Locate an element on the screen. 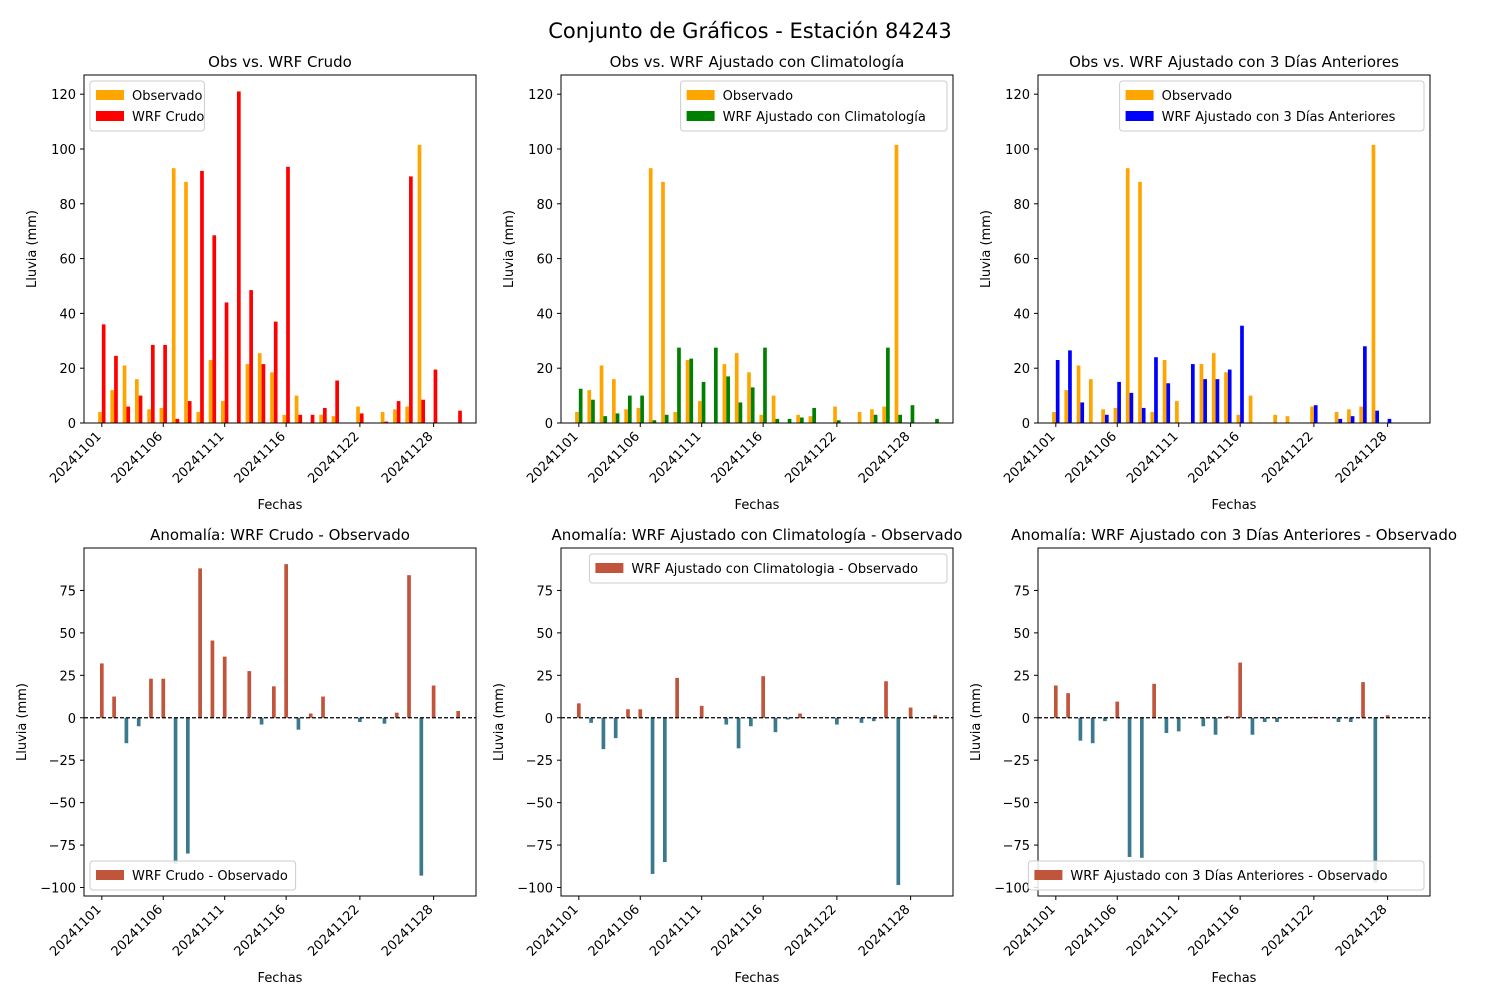 The image size is (1500, 1000). y-tick-label: −75 is located at coordinates (62, 846).